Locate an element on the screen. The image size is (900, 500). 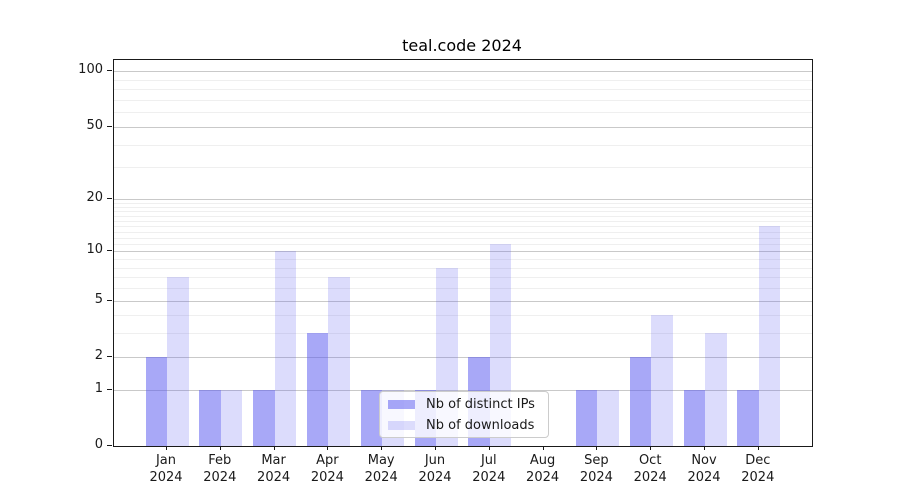
bar-downloads-sep is located at coordinates (608, 417).